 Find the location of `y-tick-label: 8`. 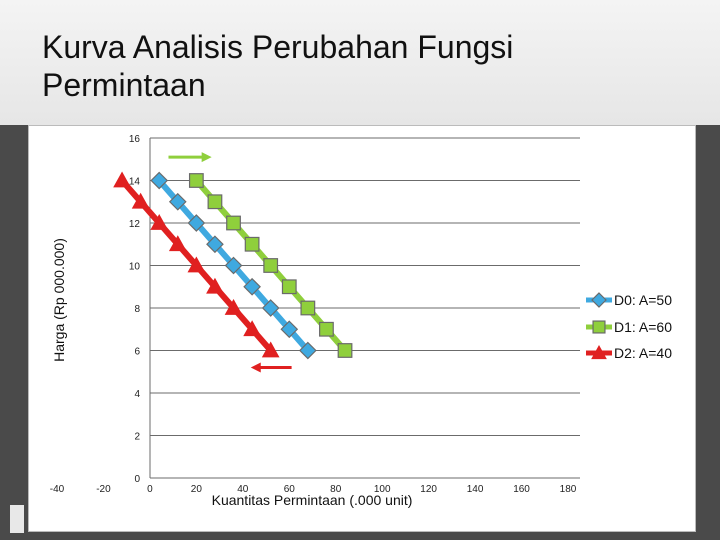

y-tick-label: 8 is located at coordinates (137, 309).